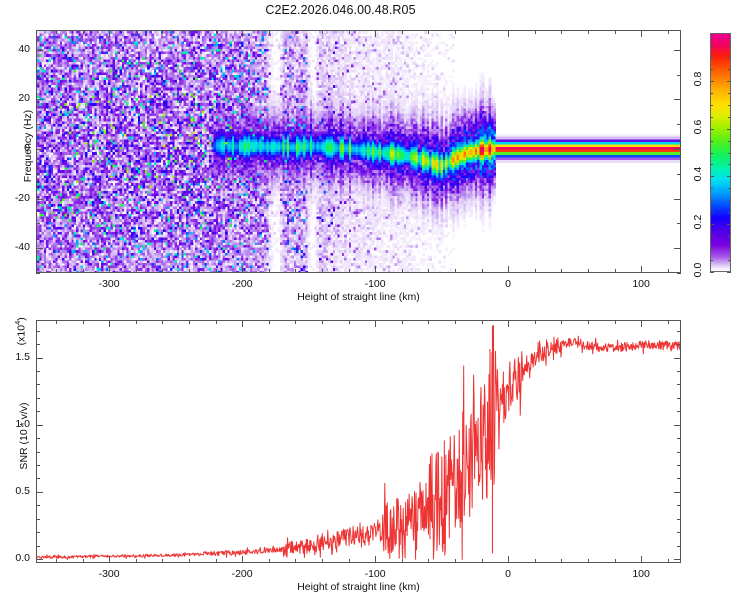 The image size is (750, 600). I want to click on y-tick-label: 20, so click(24, 98).